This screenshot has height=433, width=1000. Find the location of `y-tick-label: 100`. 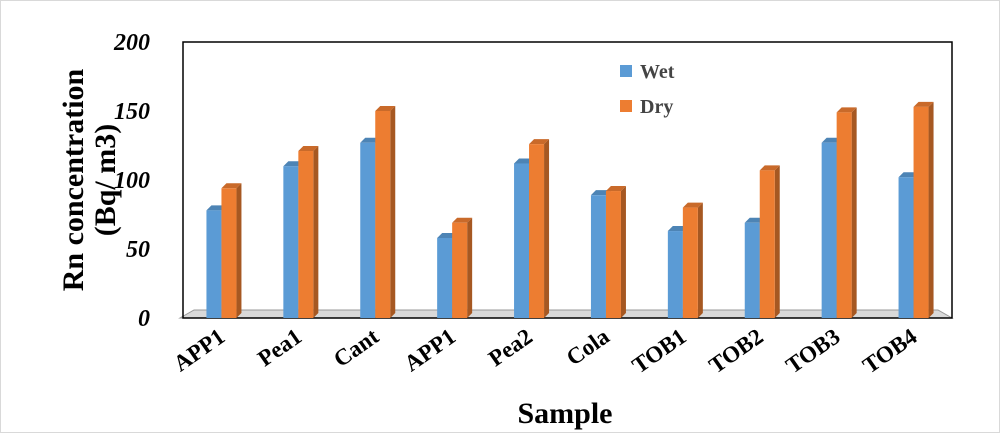

y-tick-label: 100 is located at coordinates (132, 181).